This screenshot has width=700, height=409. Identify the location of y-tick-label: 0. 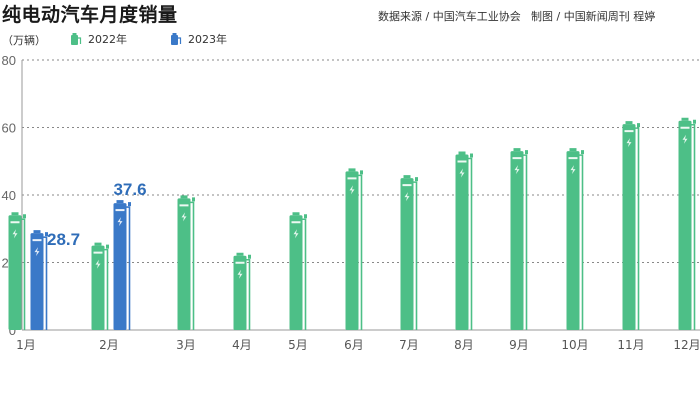
(12, 330).